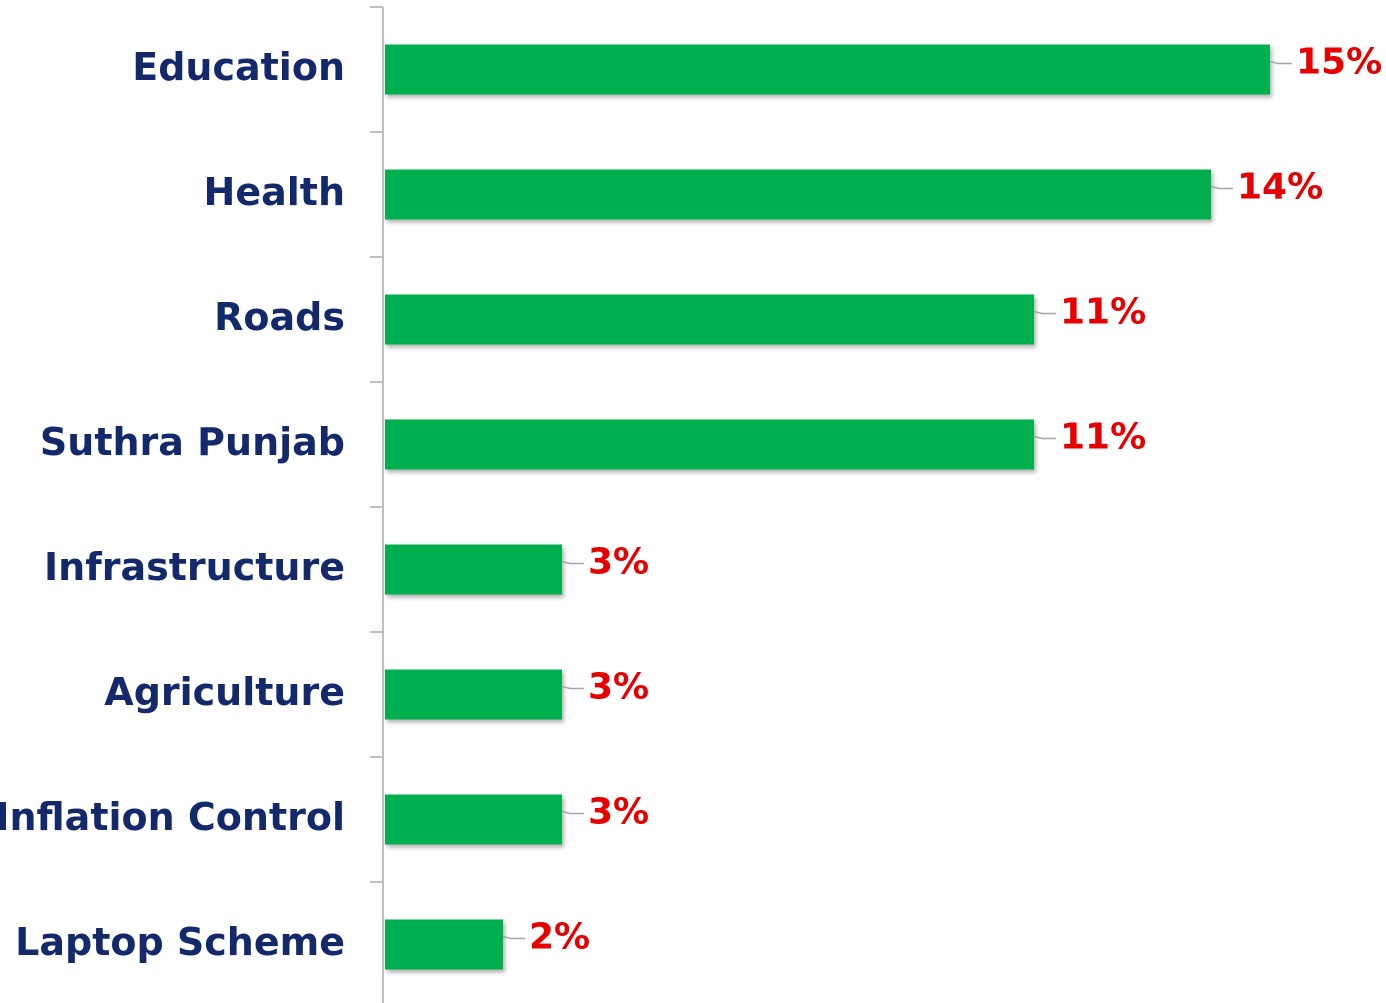 Image resolution: width=1386 pixels, height=1003 pixels. I want to click on category-label: Laptop Scheme, so click(180, 942).